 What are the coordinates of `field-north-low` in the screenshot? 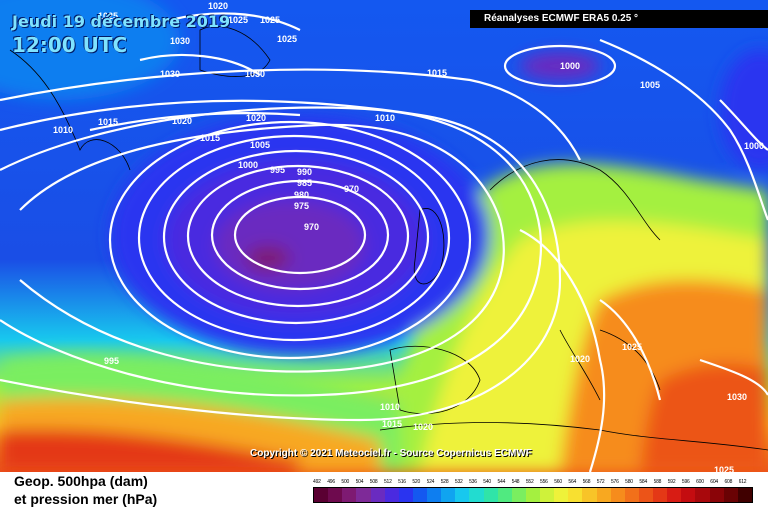 It's located at (560, 66).